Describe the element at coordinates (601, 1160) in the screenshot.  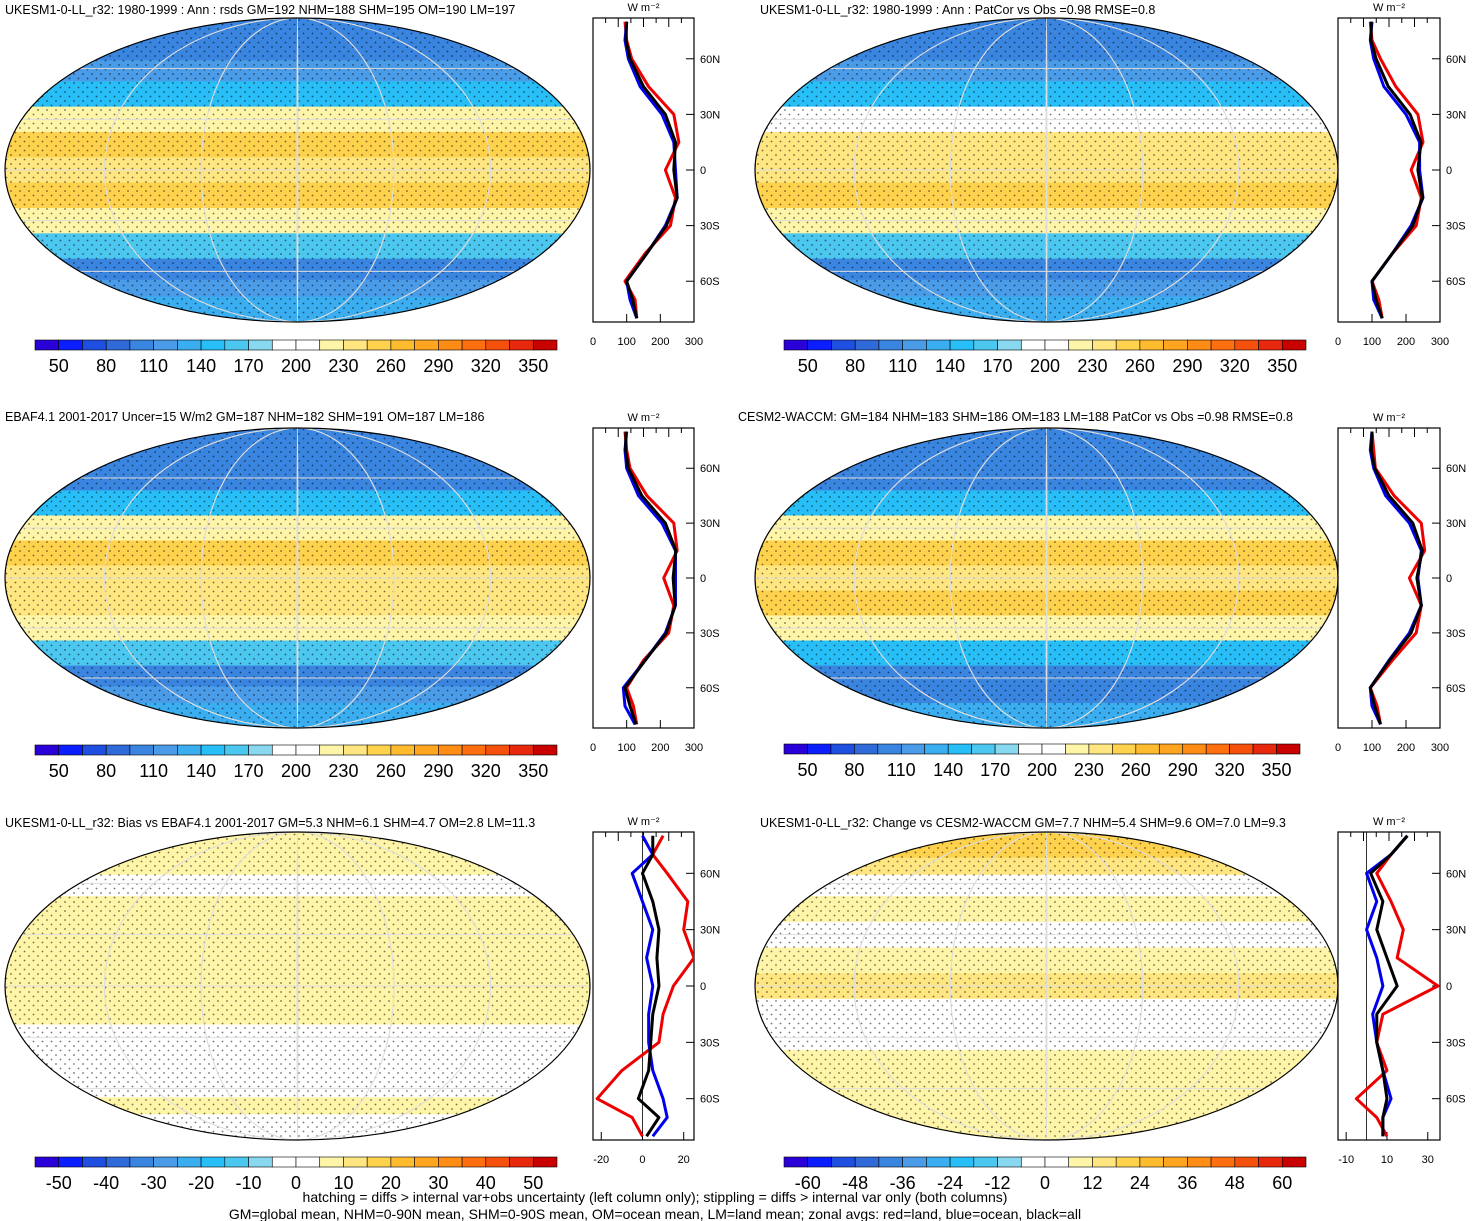
I see `x-tick-label: -20` at that location.